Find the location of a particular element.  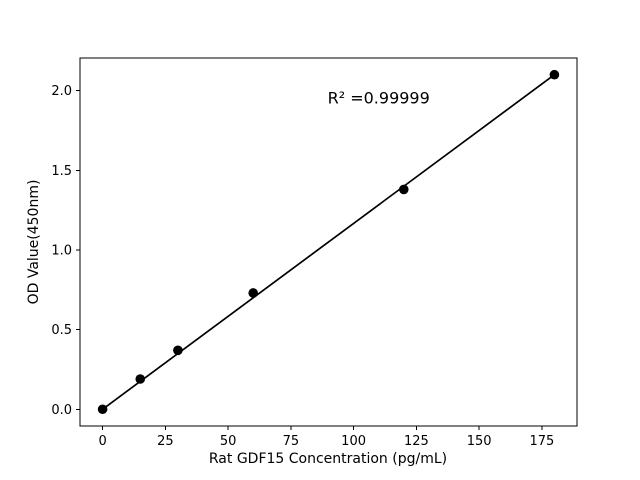

y-tick-label: 2.0 is located at coordinates (61, 91).